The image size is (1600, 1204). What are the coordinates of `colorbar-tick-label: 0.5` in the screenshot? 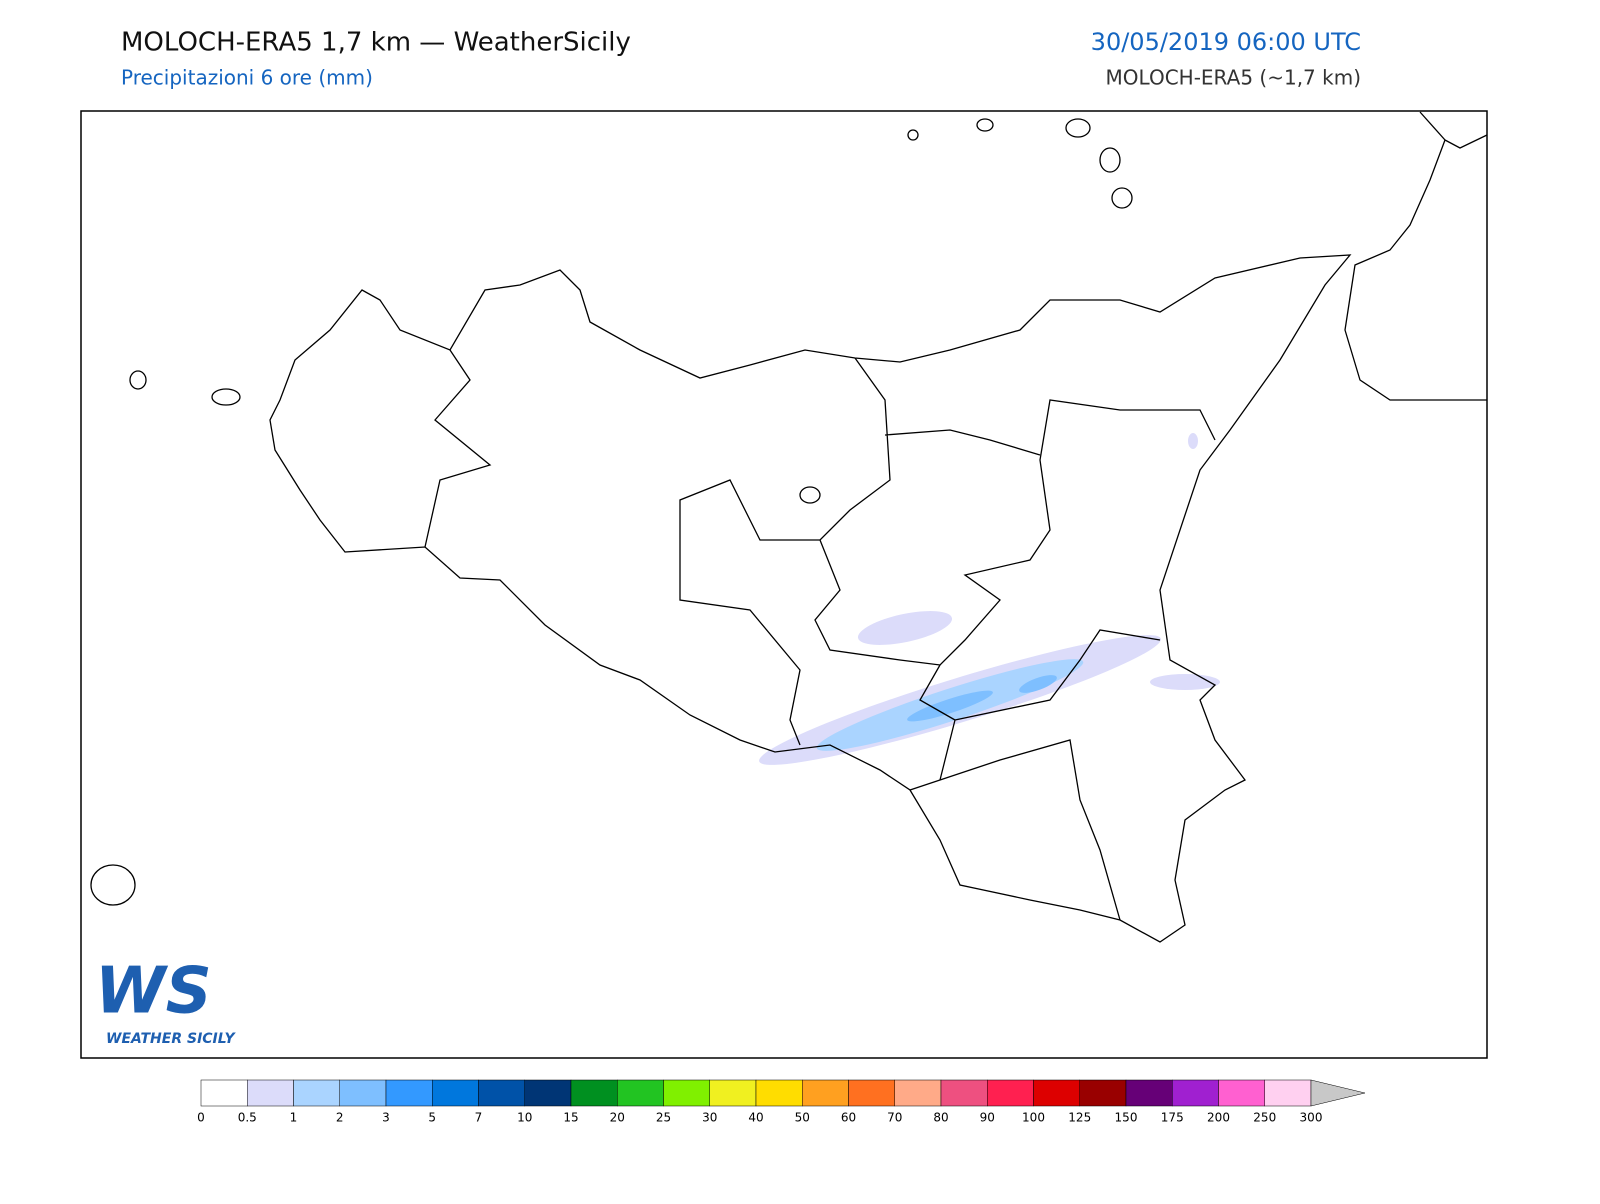 It's located at (247, 1118).